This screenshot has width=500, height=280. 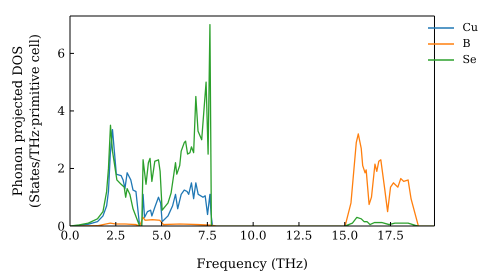 What do you see at coordinates (253, 235) in the screenshot?
I see `x-tick-label: 10.0` at bounding box center [253, 235].